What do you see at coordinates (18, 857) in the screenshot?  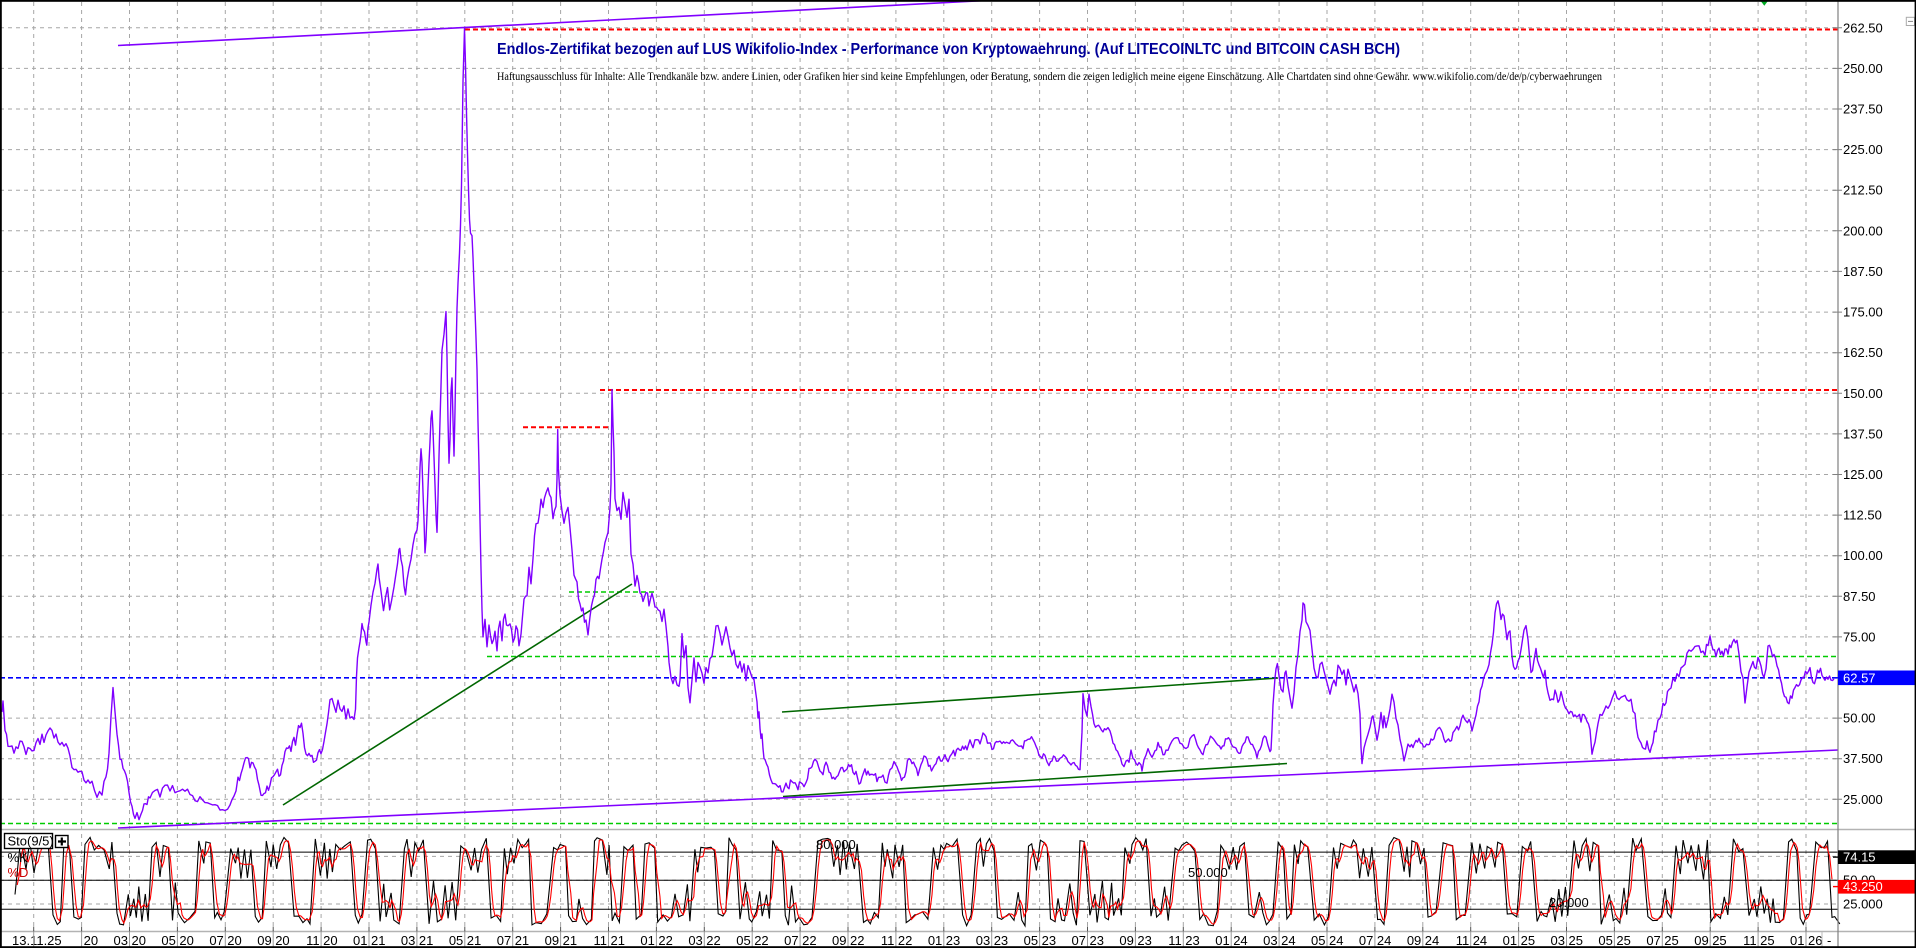 I see `svg-text: %K` at bounding box center [18, 857].